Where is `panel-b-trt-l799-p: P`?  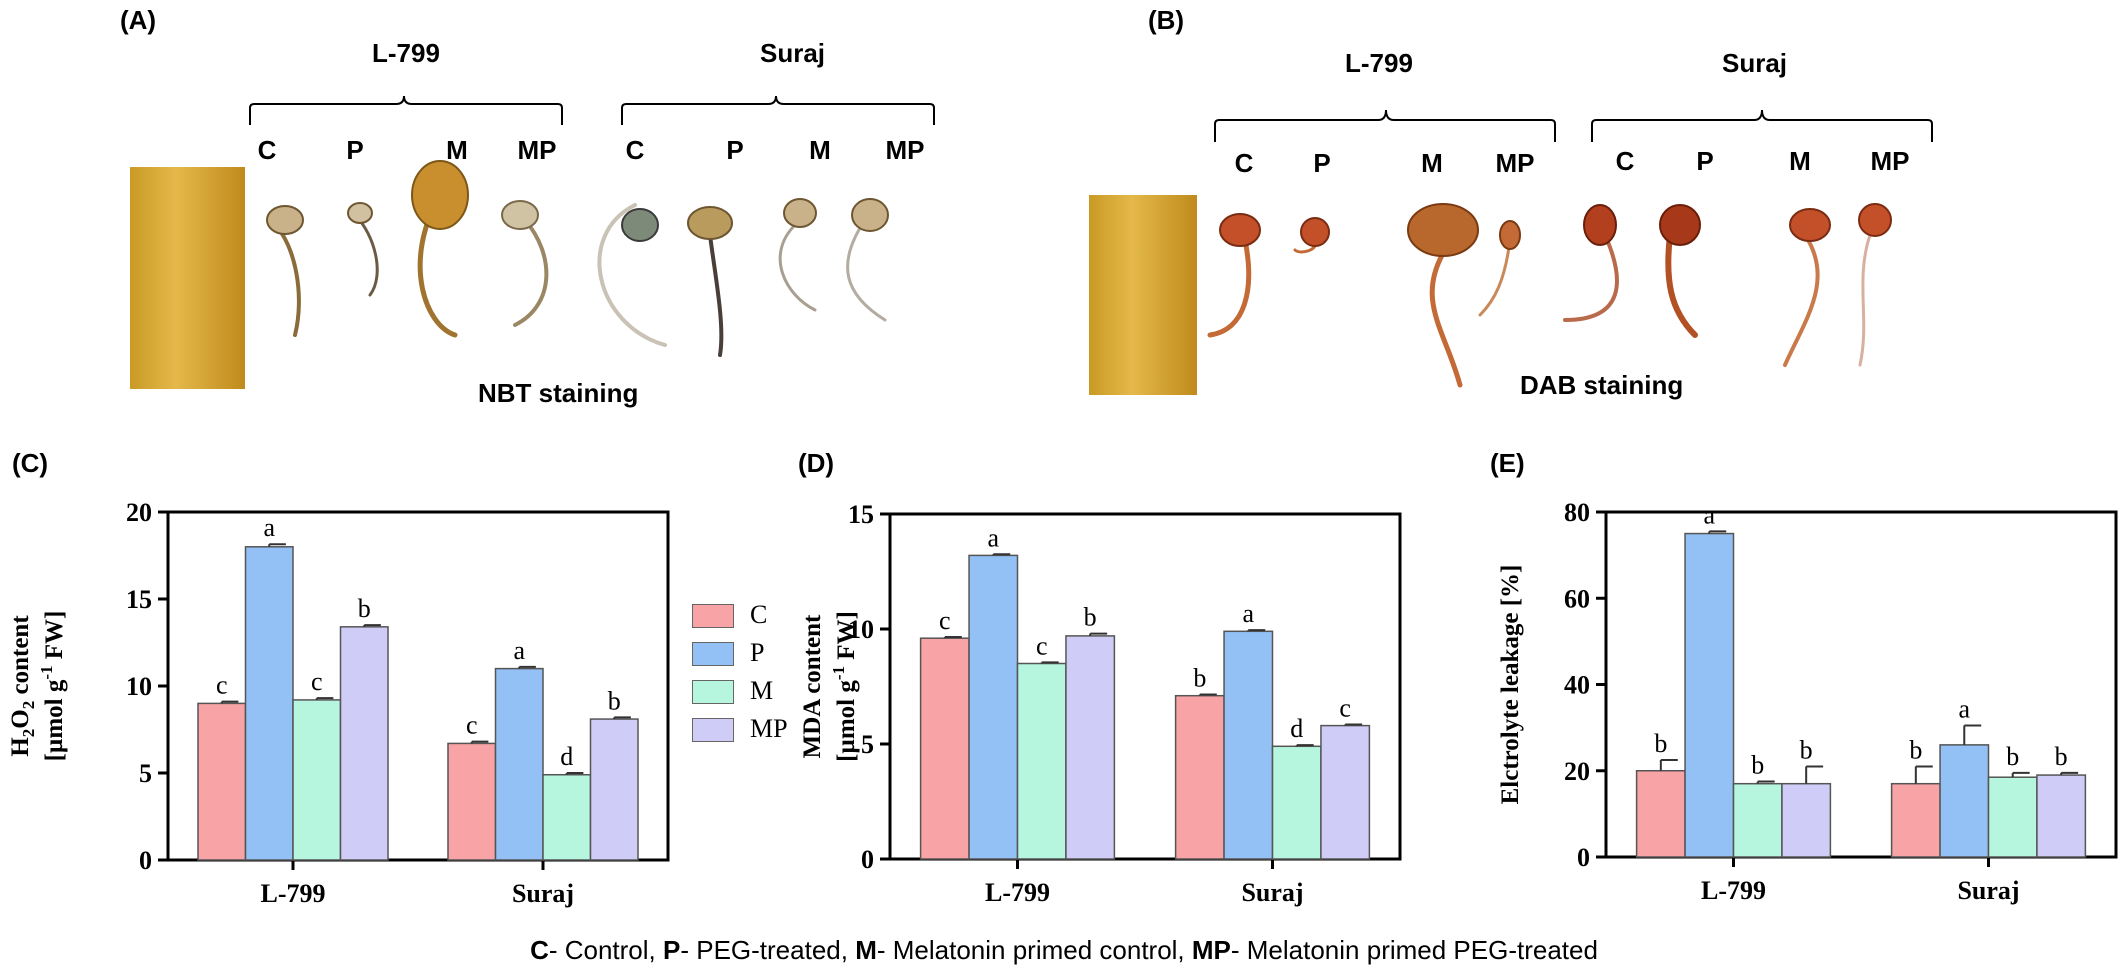 panel-b-trt-l799-p: P is located at coordinates (1322, 163).